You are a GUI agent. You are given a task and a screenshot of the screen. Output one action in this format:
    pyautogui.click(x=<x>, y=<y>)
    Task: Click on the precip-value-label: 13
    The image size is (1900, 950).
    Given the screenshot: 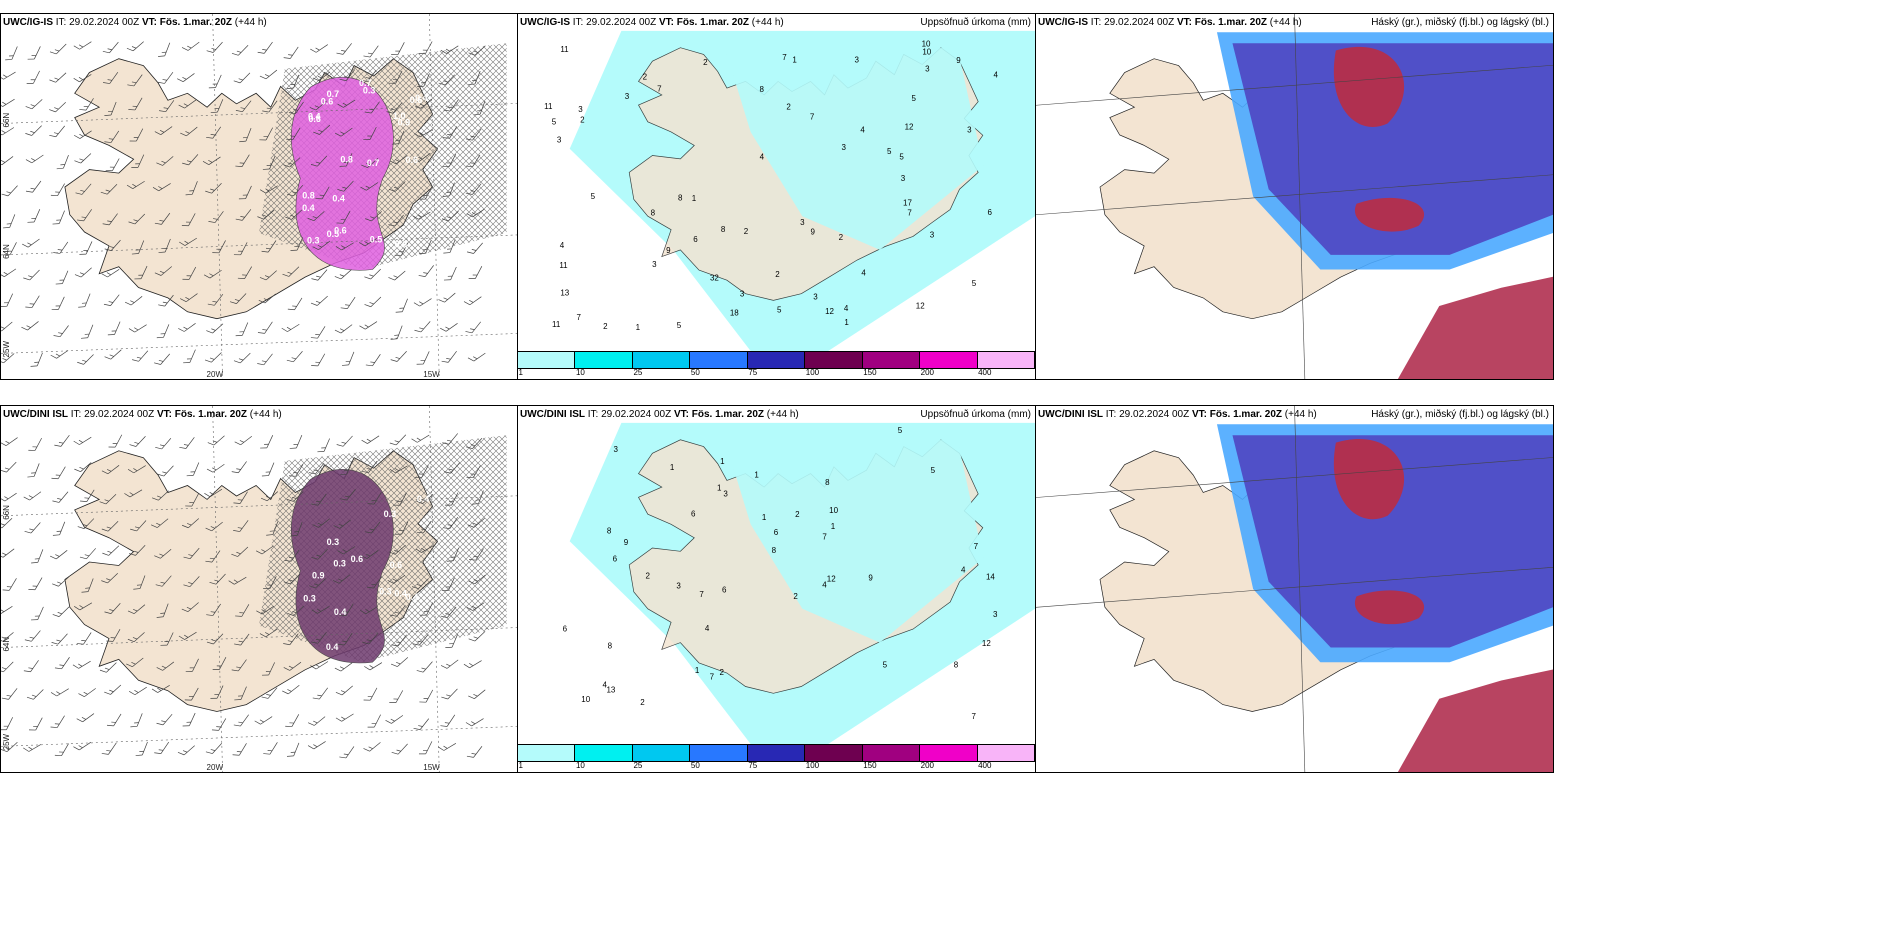 What is the action you would take?
    pyautogui.click(x=610, y=690)
    